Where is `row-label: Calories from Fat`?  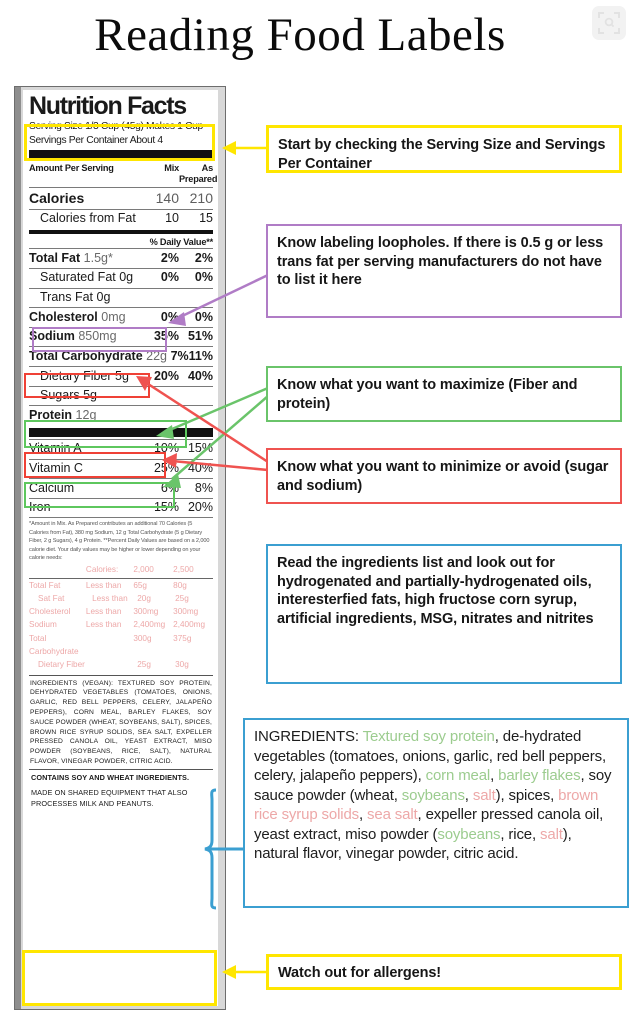
row-label: Calories from Fat is located at coordinates (88, 218).